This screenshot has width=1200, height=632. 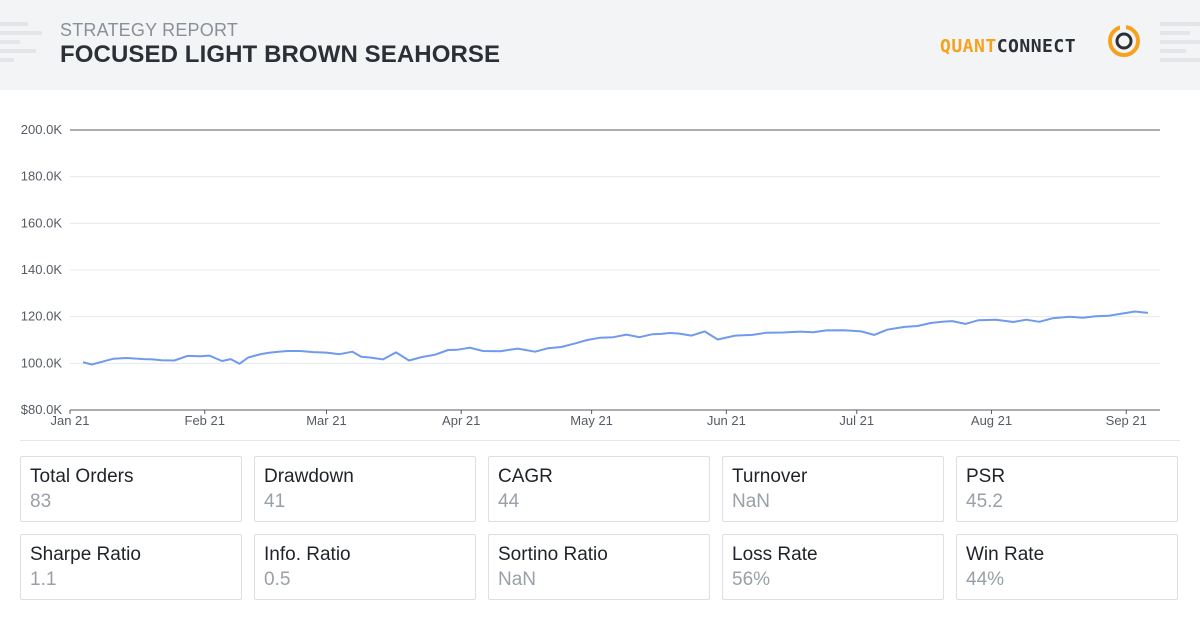 What do you see at coordinates (82, 476) in the screenshot?
I see `metric-label: Total Orders` at bounding box center [82, 476].